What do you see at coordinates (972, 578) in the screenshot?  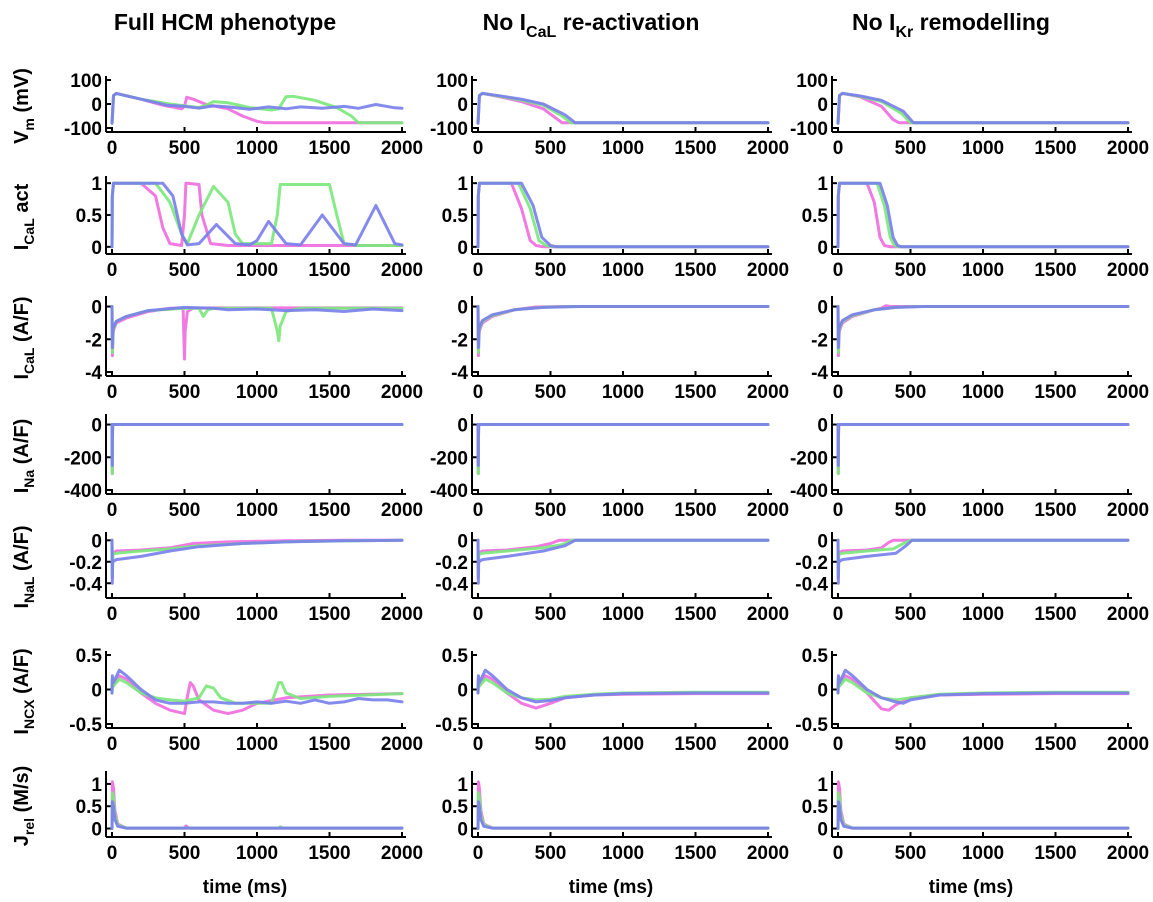 I see `panel-inal-2: -0.4-0.200 500 1000 1500 2000` at bounding box center [972, 578].